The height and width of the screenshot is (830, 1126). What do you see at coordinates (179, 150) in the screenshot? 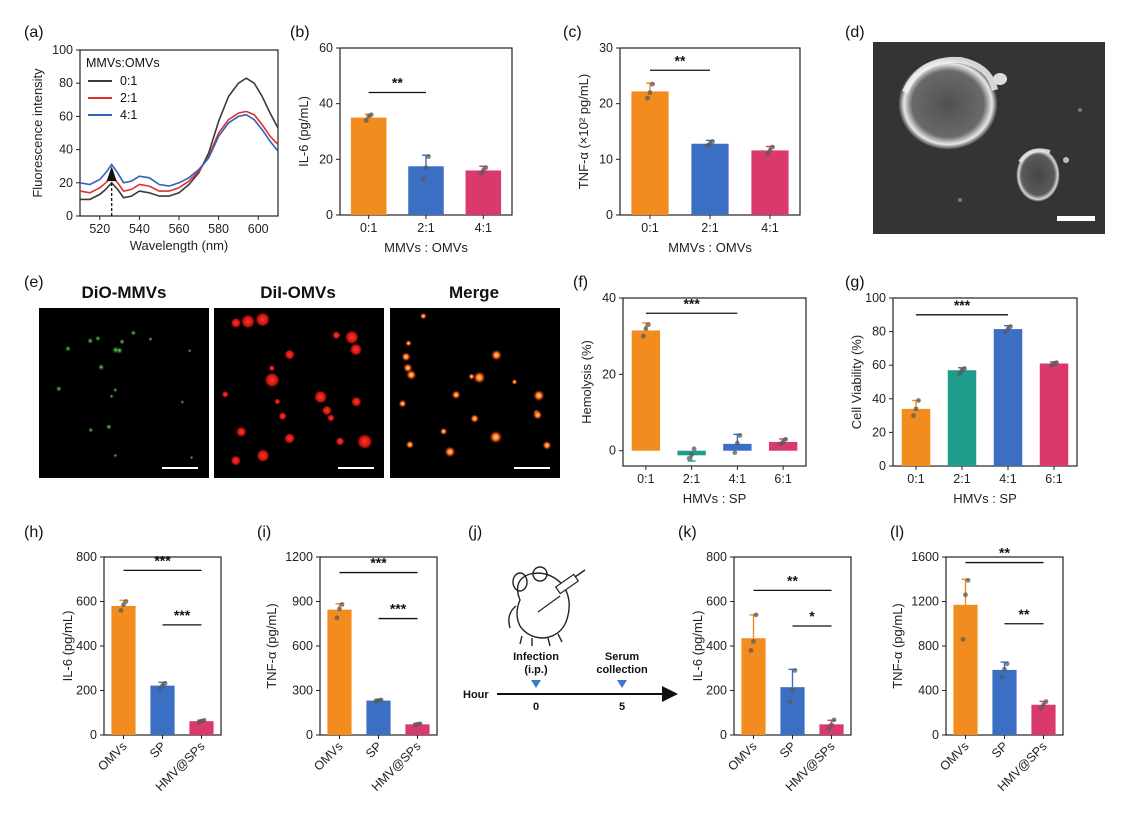
I see `series-line-4:1` at bounding box center [179, 150].